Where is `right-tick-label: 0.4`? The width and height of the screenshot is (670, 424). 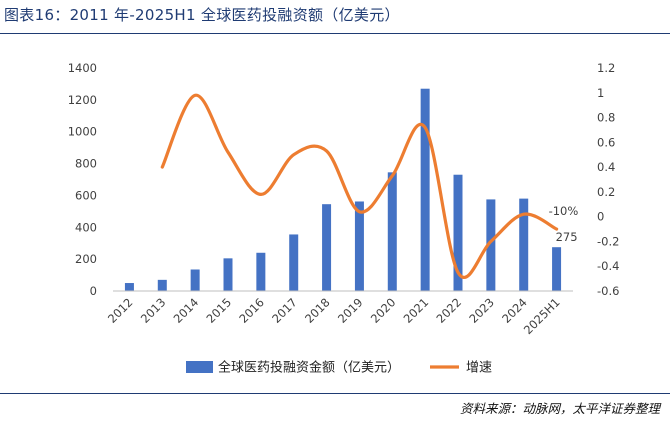 right-tick-label: 0.4 is located at coordinates (606, 167).